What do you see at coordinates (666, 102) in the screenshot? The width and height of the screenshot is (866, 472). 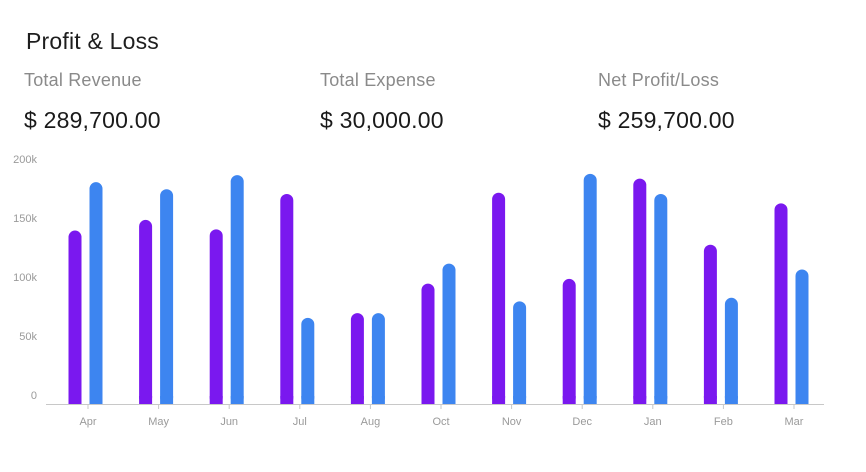 I see `net-profit-loss-card: Net Profit/Loss $ 259,700.00` at bounding box center [666, 102].